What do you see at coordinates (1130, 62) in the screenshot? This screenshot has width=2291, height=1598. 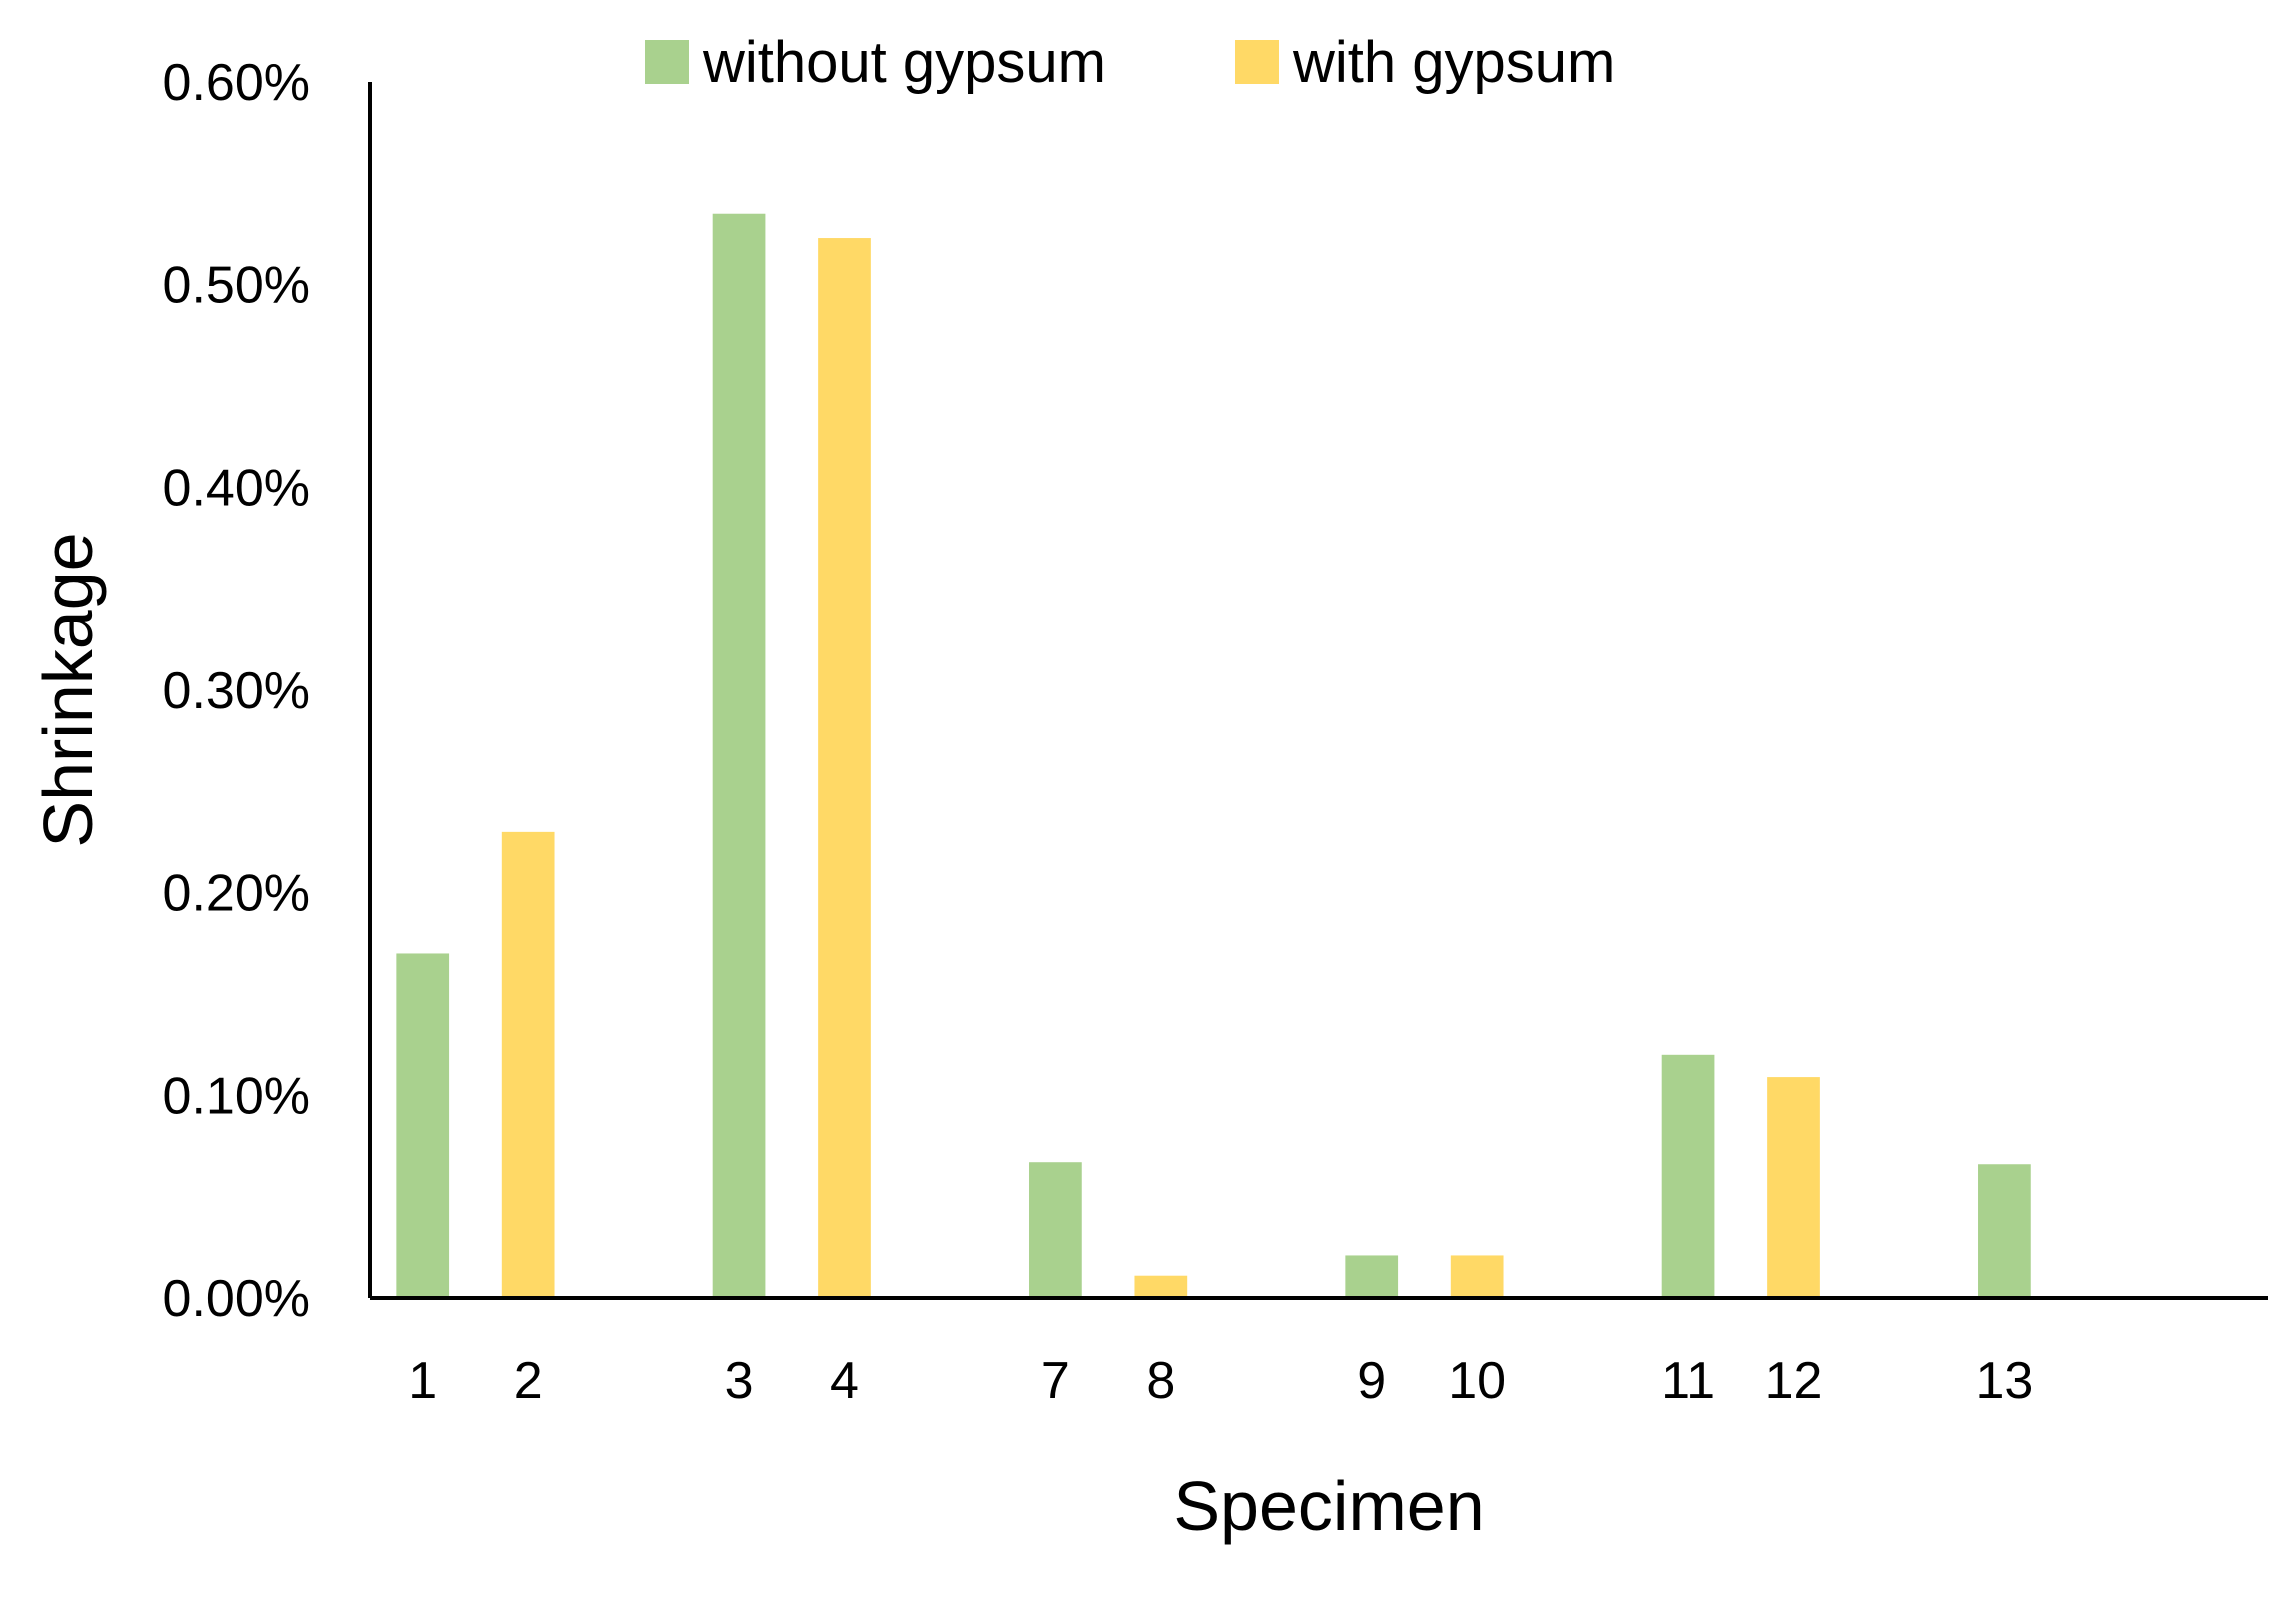 I see `legend: without gypsum with gypsum` at bounding box center [1130, 62].